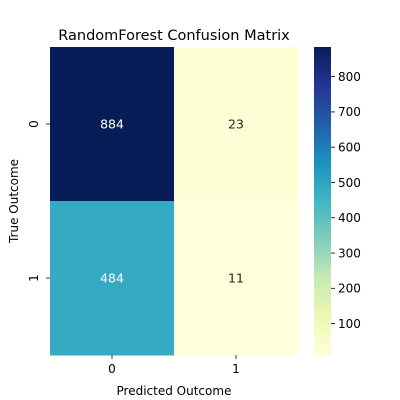 The height and width of the screenshot is (400, 400). What do you see at coordinates (112, 369) in the screenshot?
I see `x-tick-label: 0` at bounding box center [112, 369].